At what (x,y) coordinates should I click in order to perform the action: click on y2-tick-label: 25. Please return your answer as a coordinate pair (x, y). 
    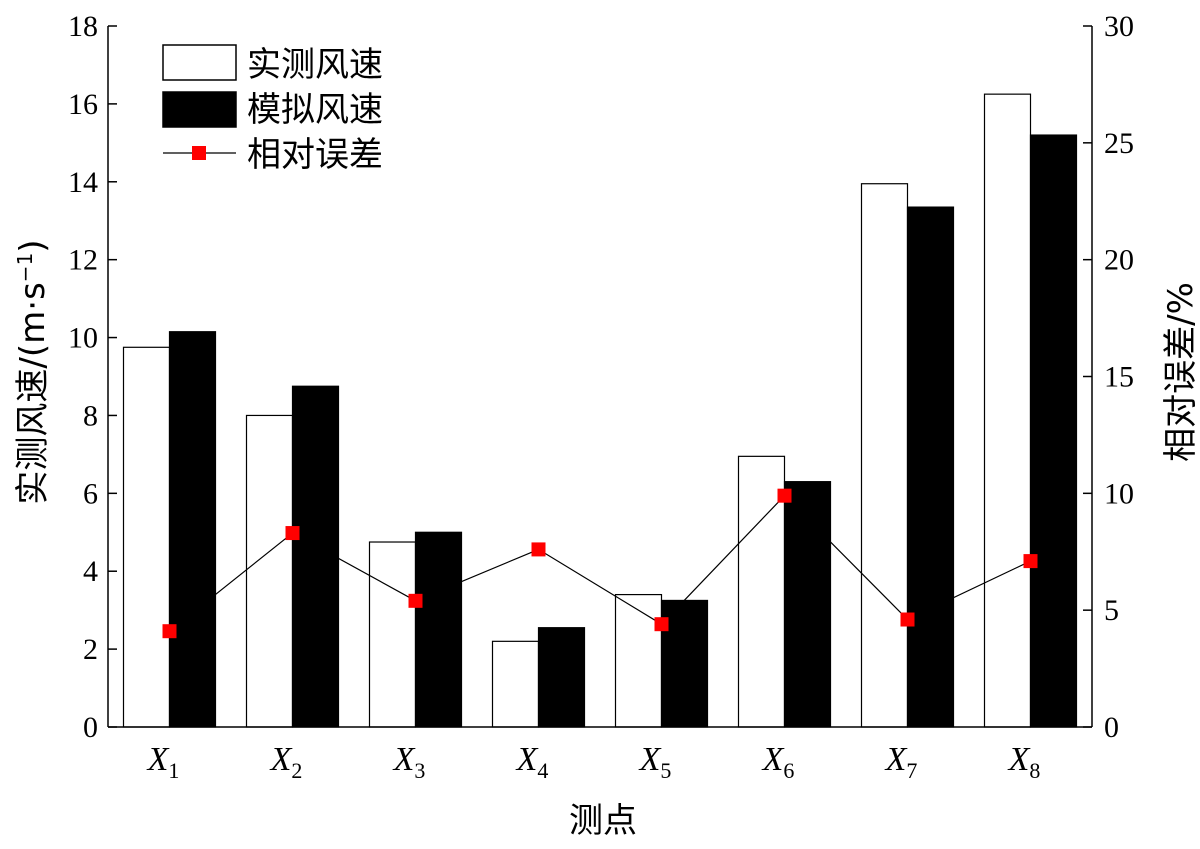
    Looking at the image, I should click on (1119, 143).